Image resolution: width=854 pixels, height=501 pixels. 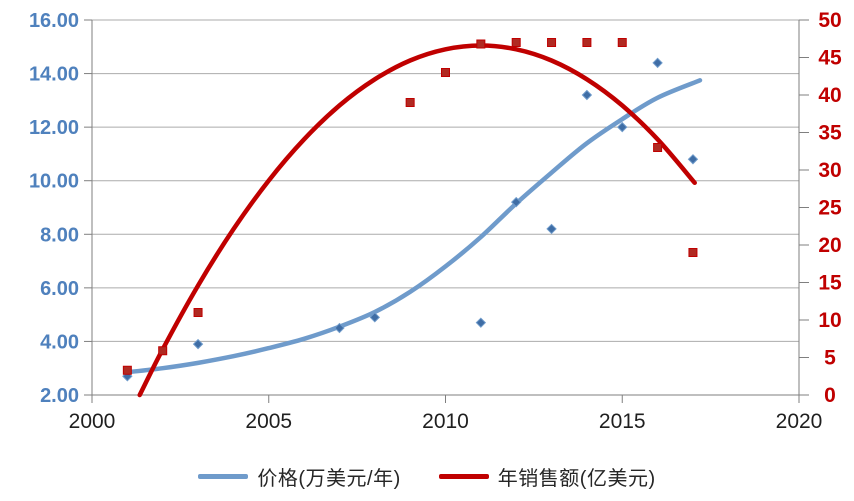 I want to click on left-axis-tick-label: 10.00, so click(x=54, y=182).